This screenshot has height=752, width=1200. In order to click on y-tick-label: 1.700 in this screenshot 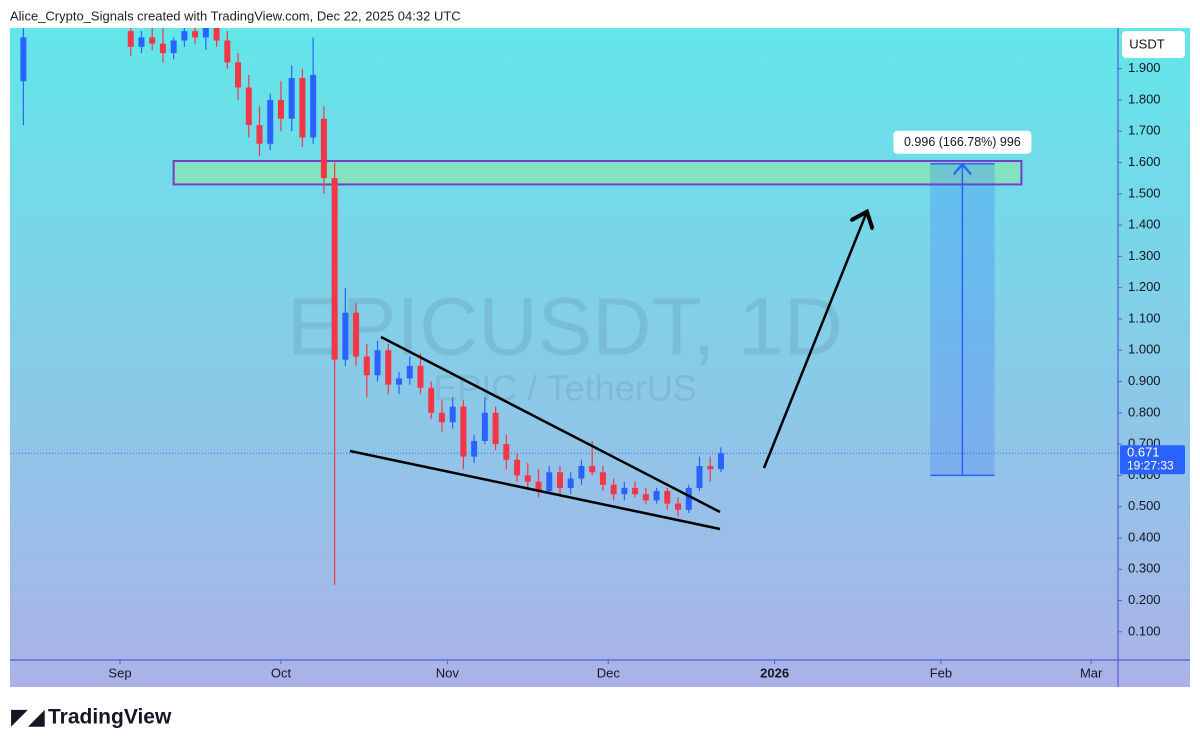, I will do `click(1144, 130)`.